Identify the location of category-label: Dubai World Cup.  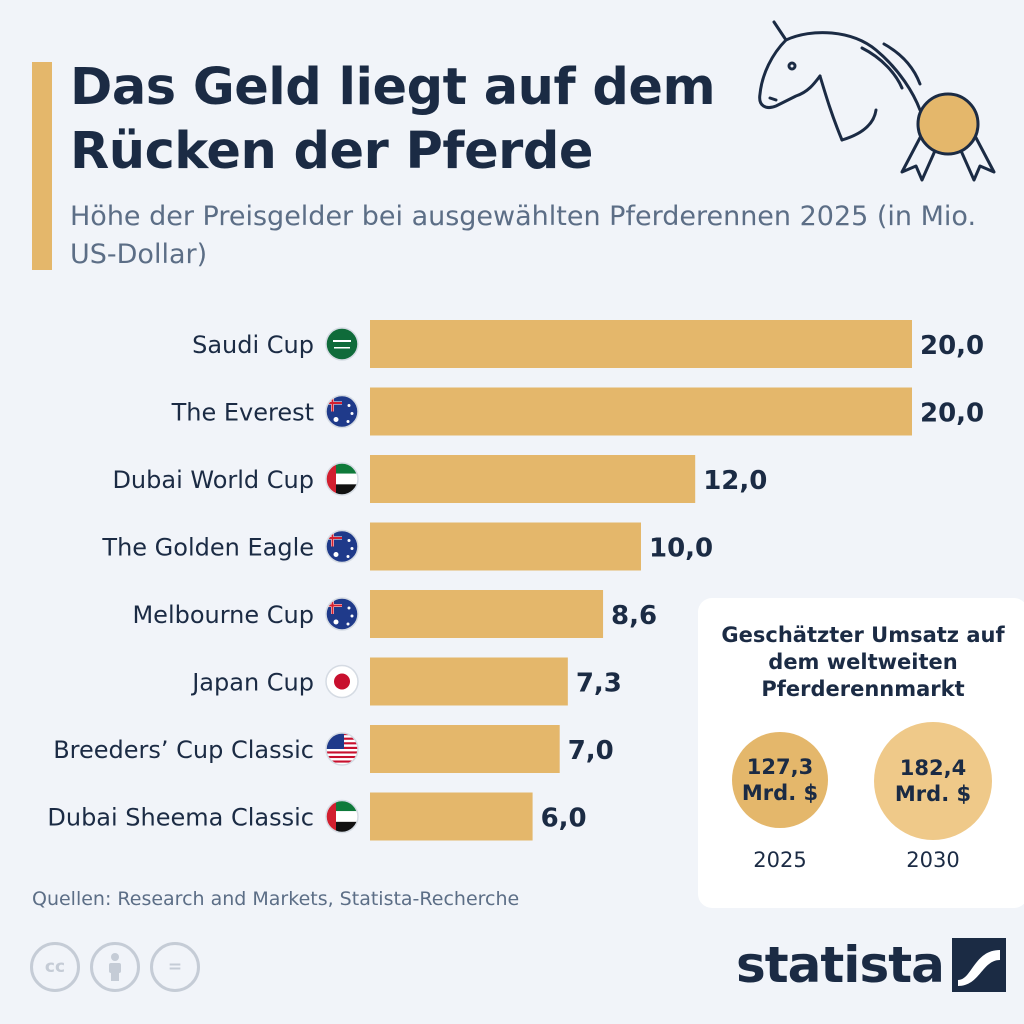
(213, 480).